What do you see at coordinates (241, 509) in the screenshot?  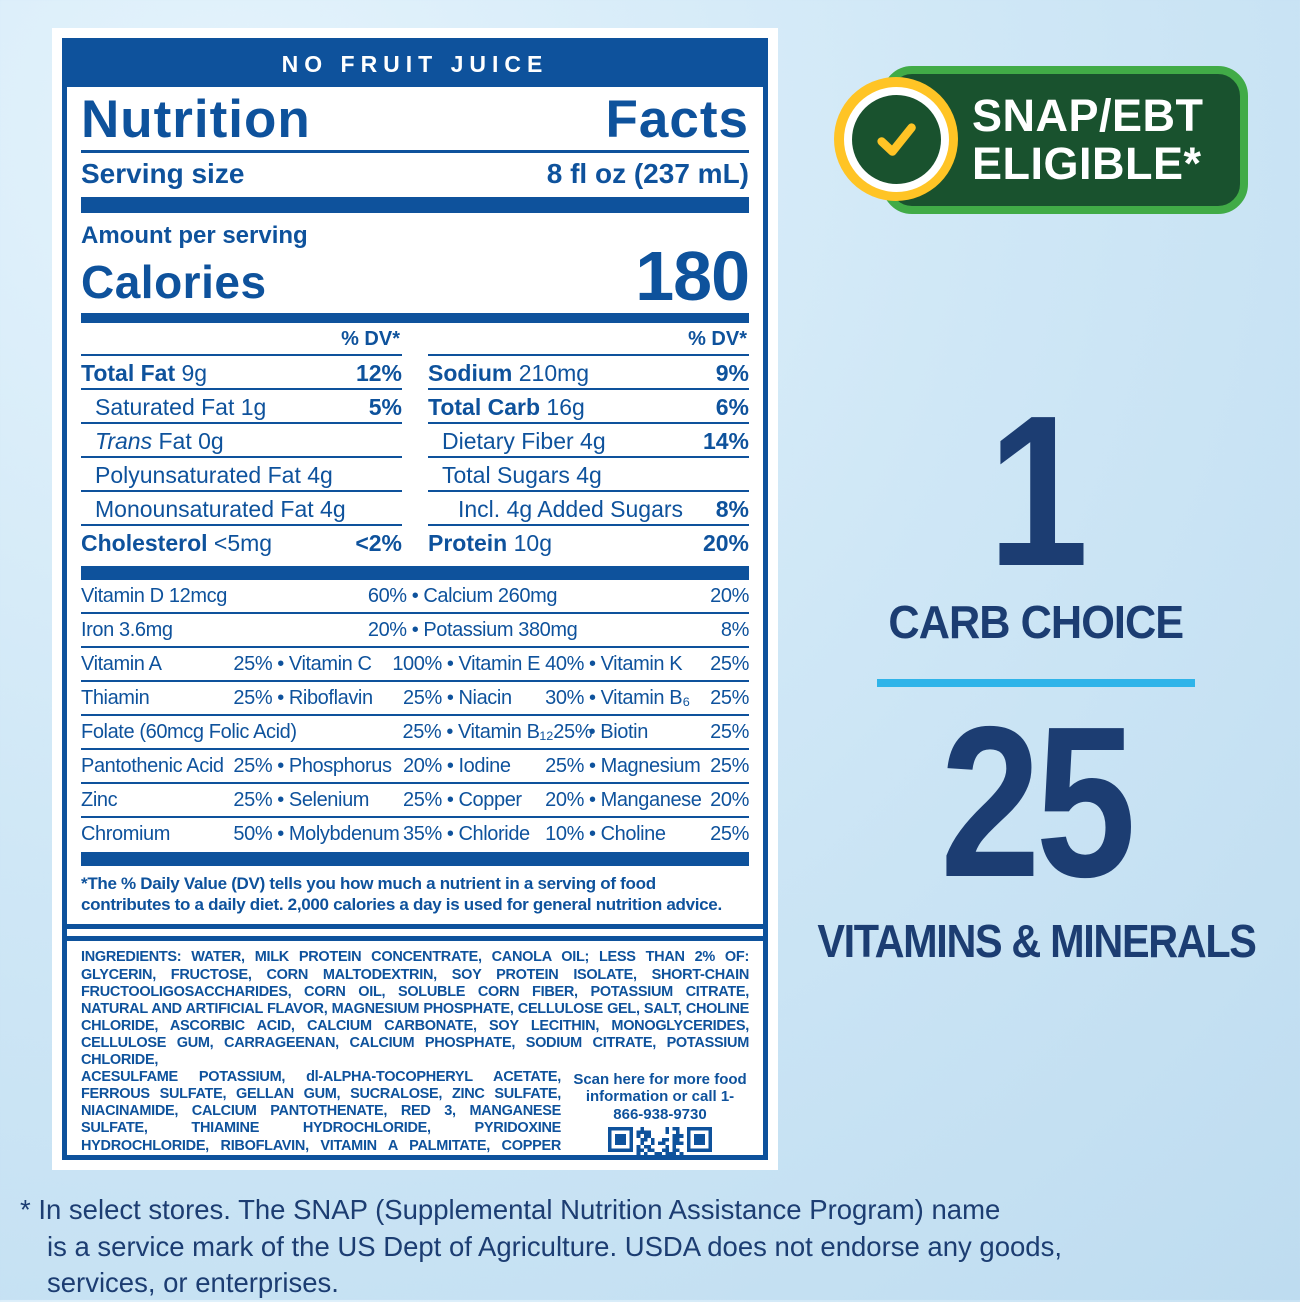 I see `nutrient-row: Monounsaturated Fat 4g` at bounding box center [241, 509].